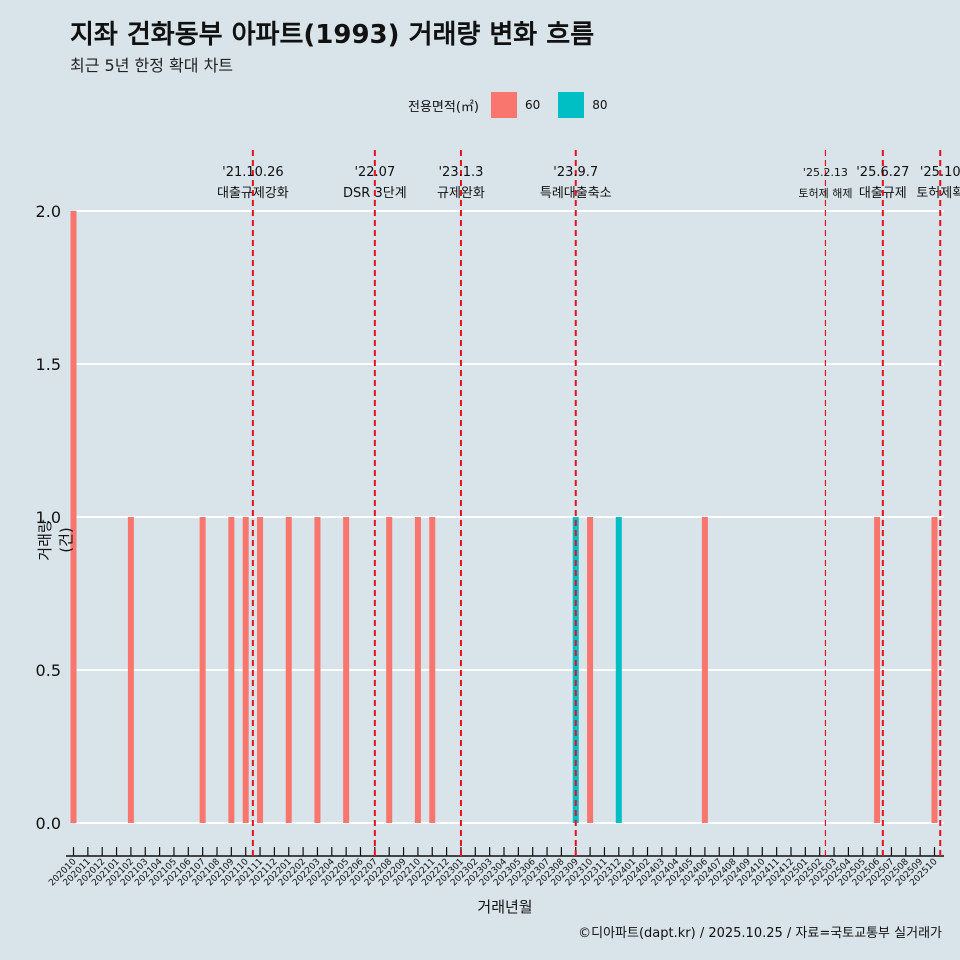 The width and height of the screenshot is (960, 960). What do you see at coordinates (252, 172) in the screenshot?
I see `event-date: '21.10.26` at bounding box center [252, 172].